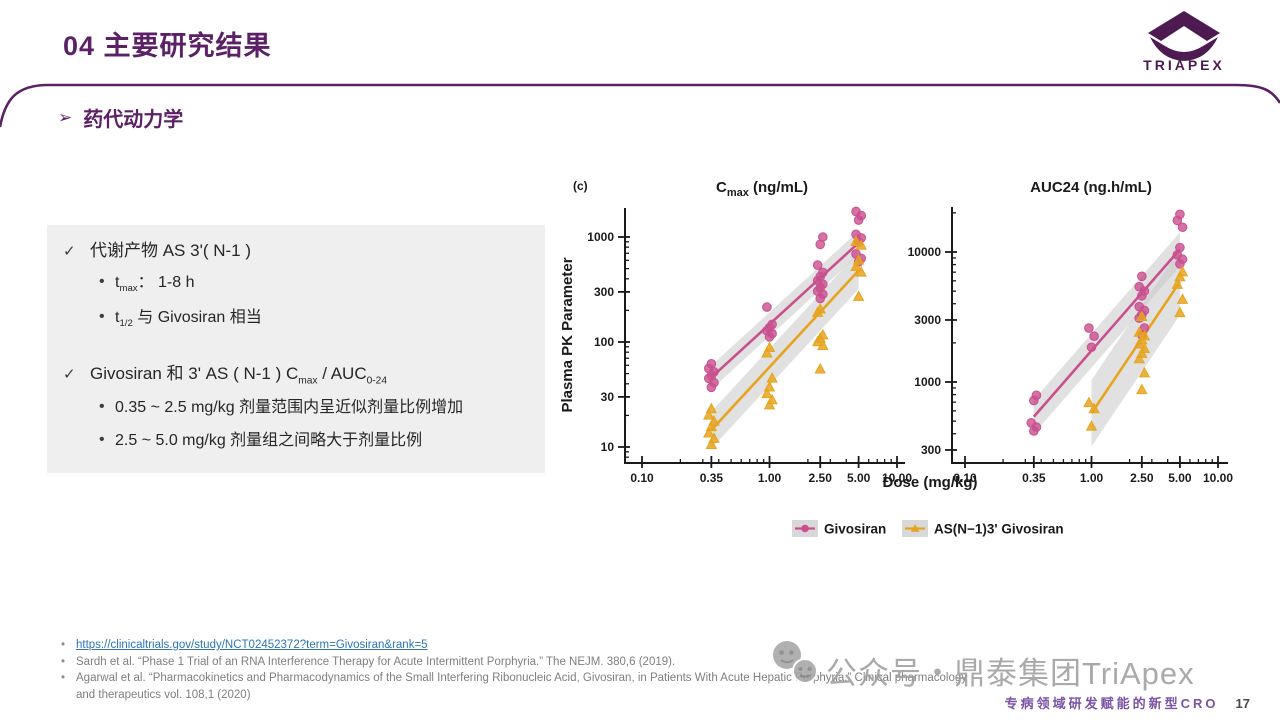  What do you see at coordinates (999, 529) in the screenshot?
I see `legend-label: AS(N−1)3' Givosiran` at bounding box center [999, 529].